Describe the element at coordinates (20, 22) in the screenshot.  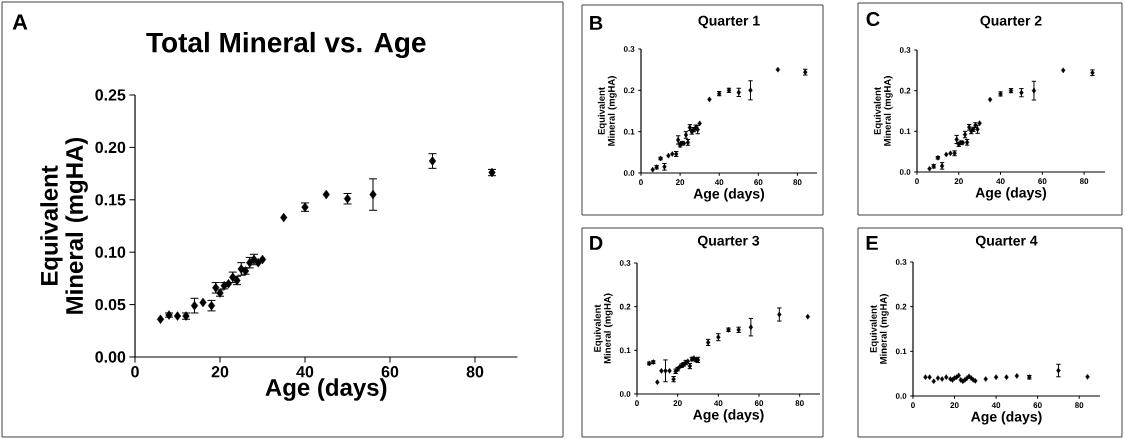
I see `text: A` at that location.